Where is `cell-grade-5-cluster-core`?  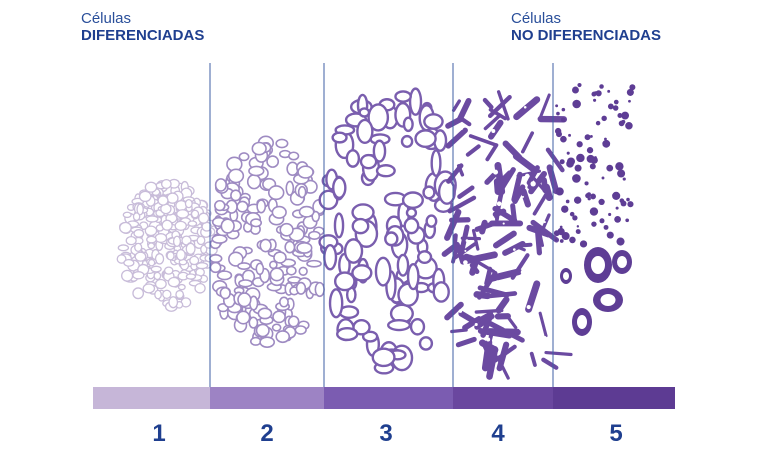 cell-grade-5-cluster-core is located at coordinates (608, 300).